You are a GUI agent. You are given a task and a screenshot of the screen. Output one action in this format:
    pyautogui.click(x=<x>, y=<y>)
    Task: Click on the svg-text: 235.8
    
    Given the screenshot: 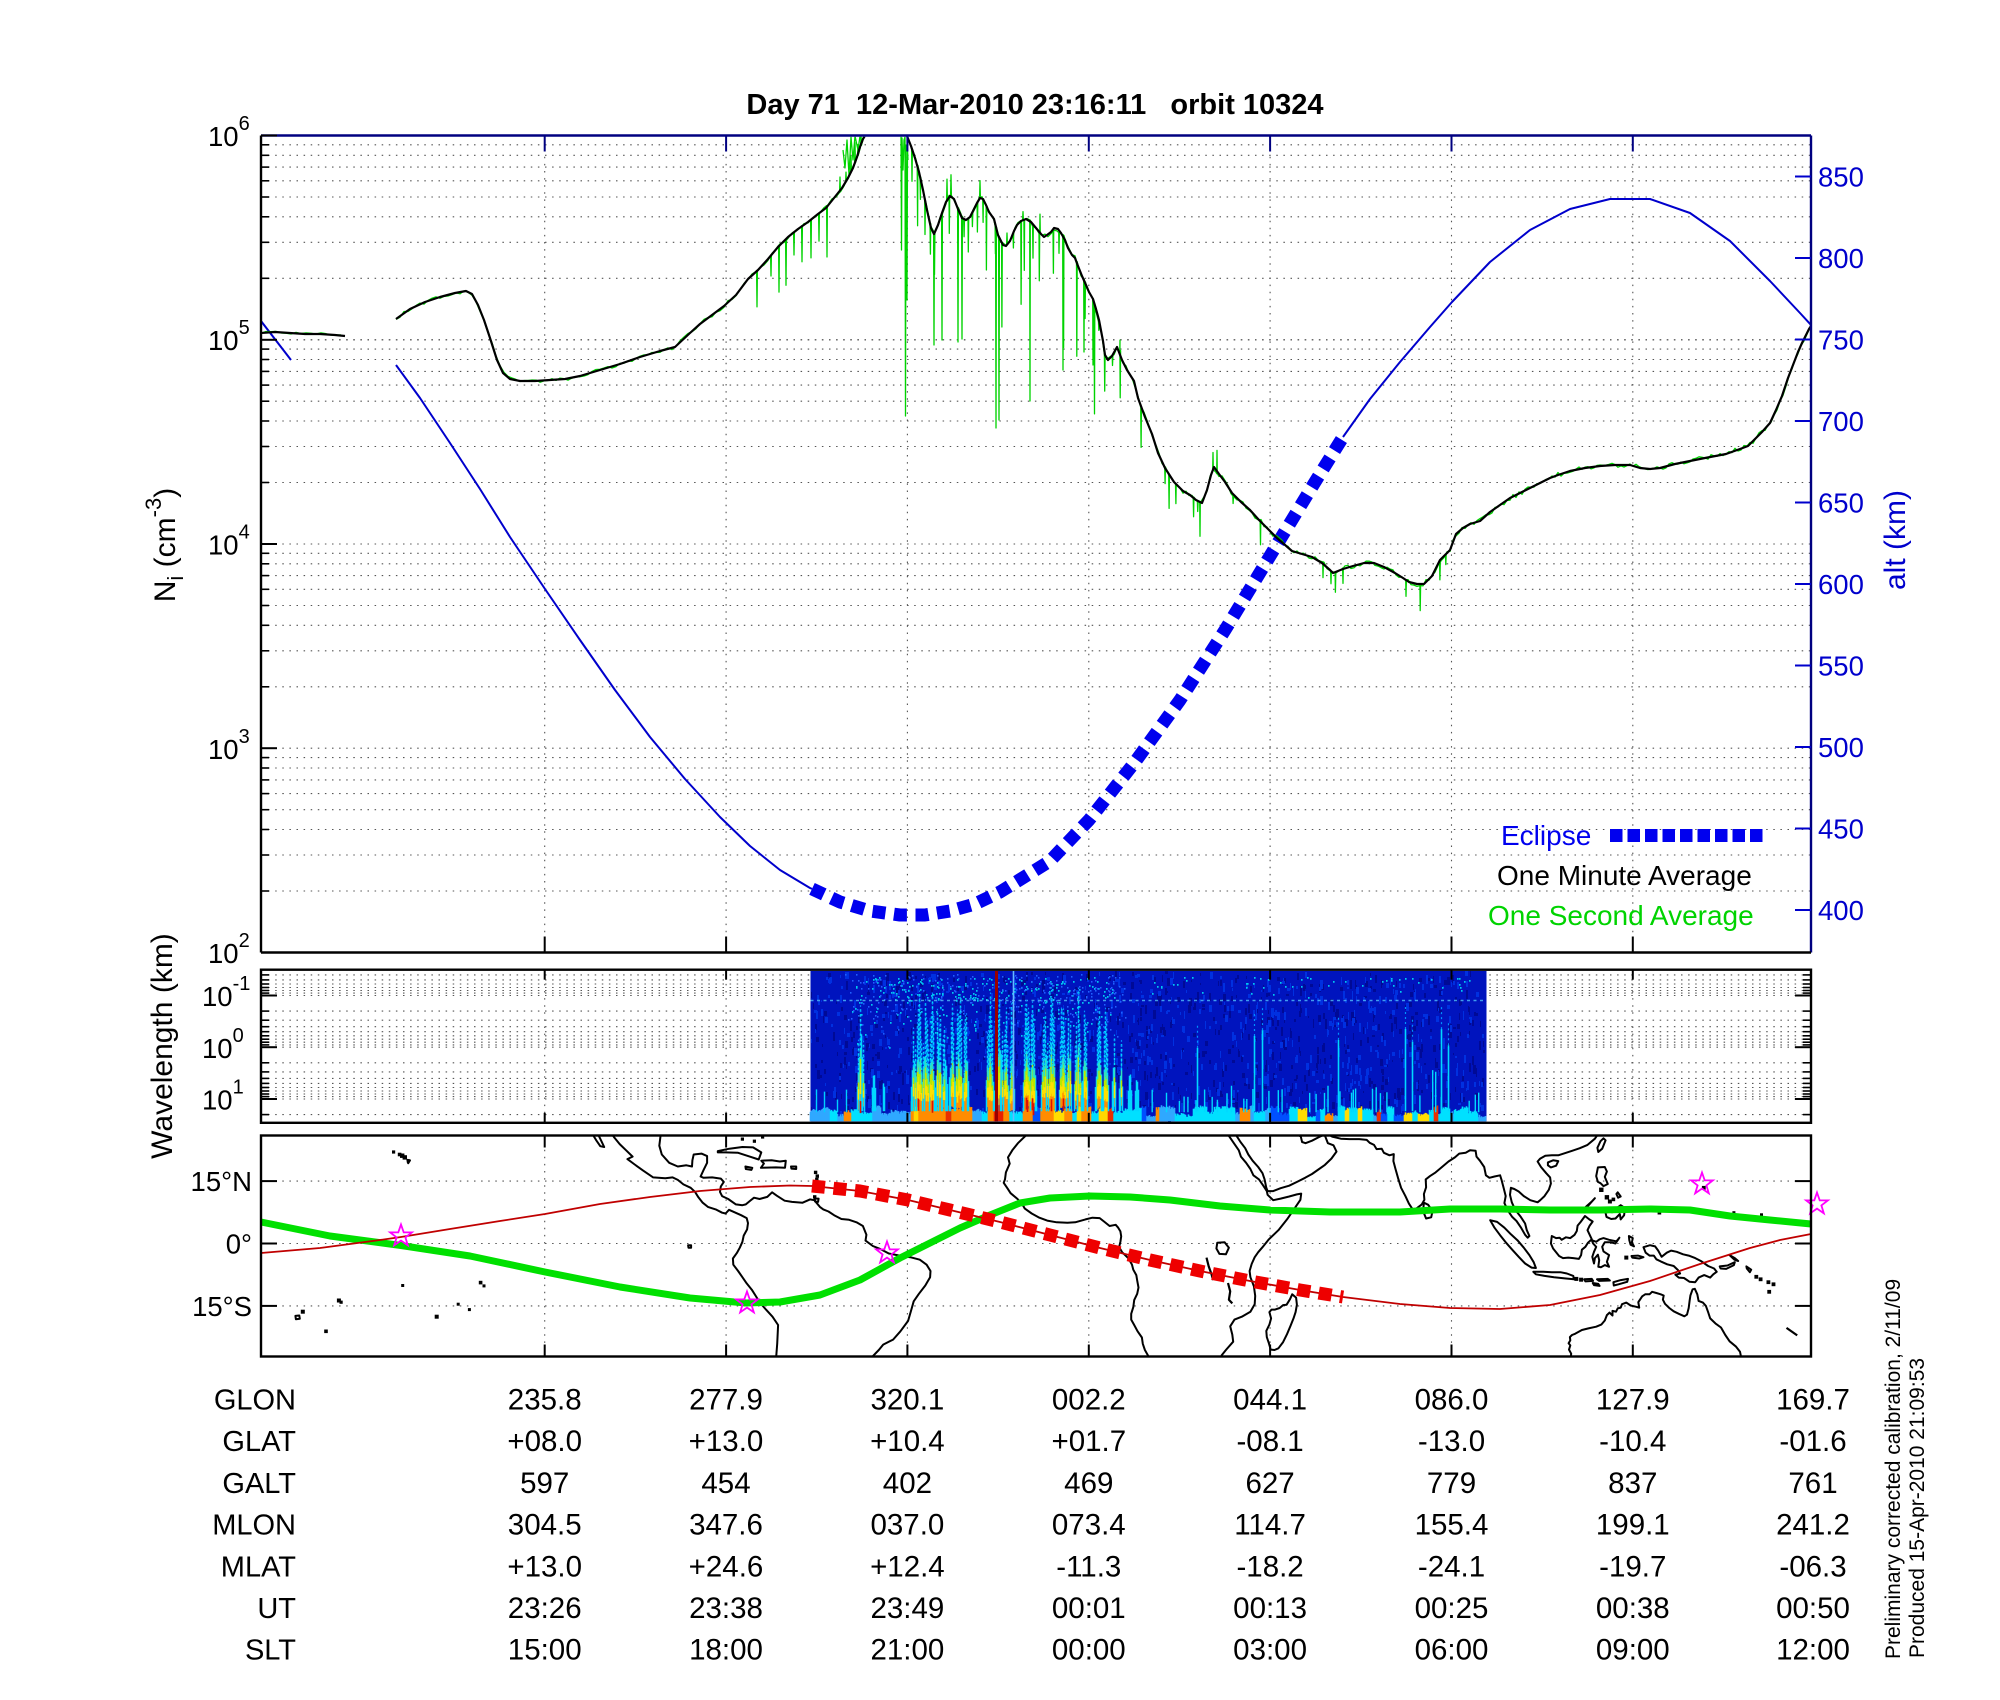 What is the action you would take?
    pyautogui.click(x=545, y=1400)
    